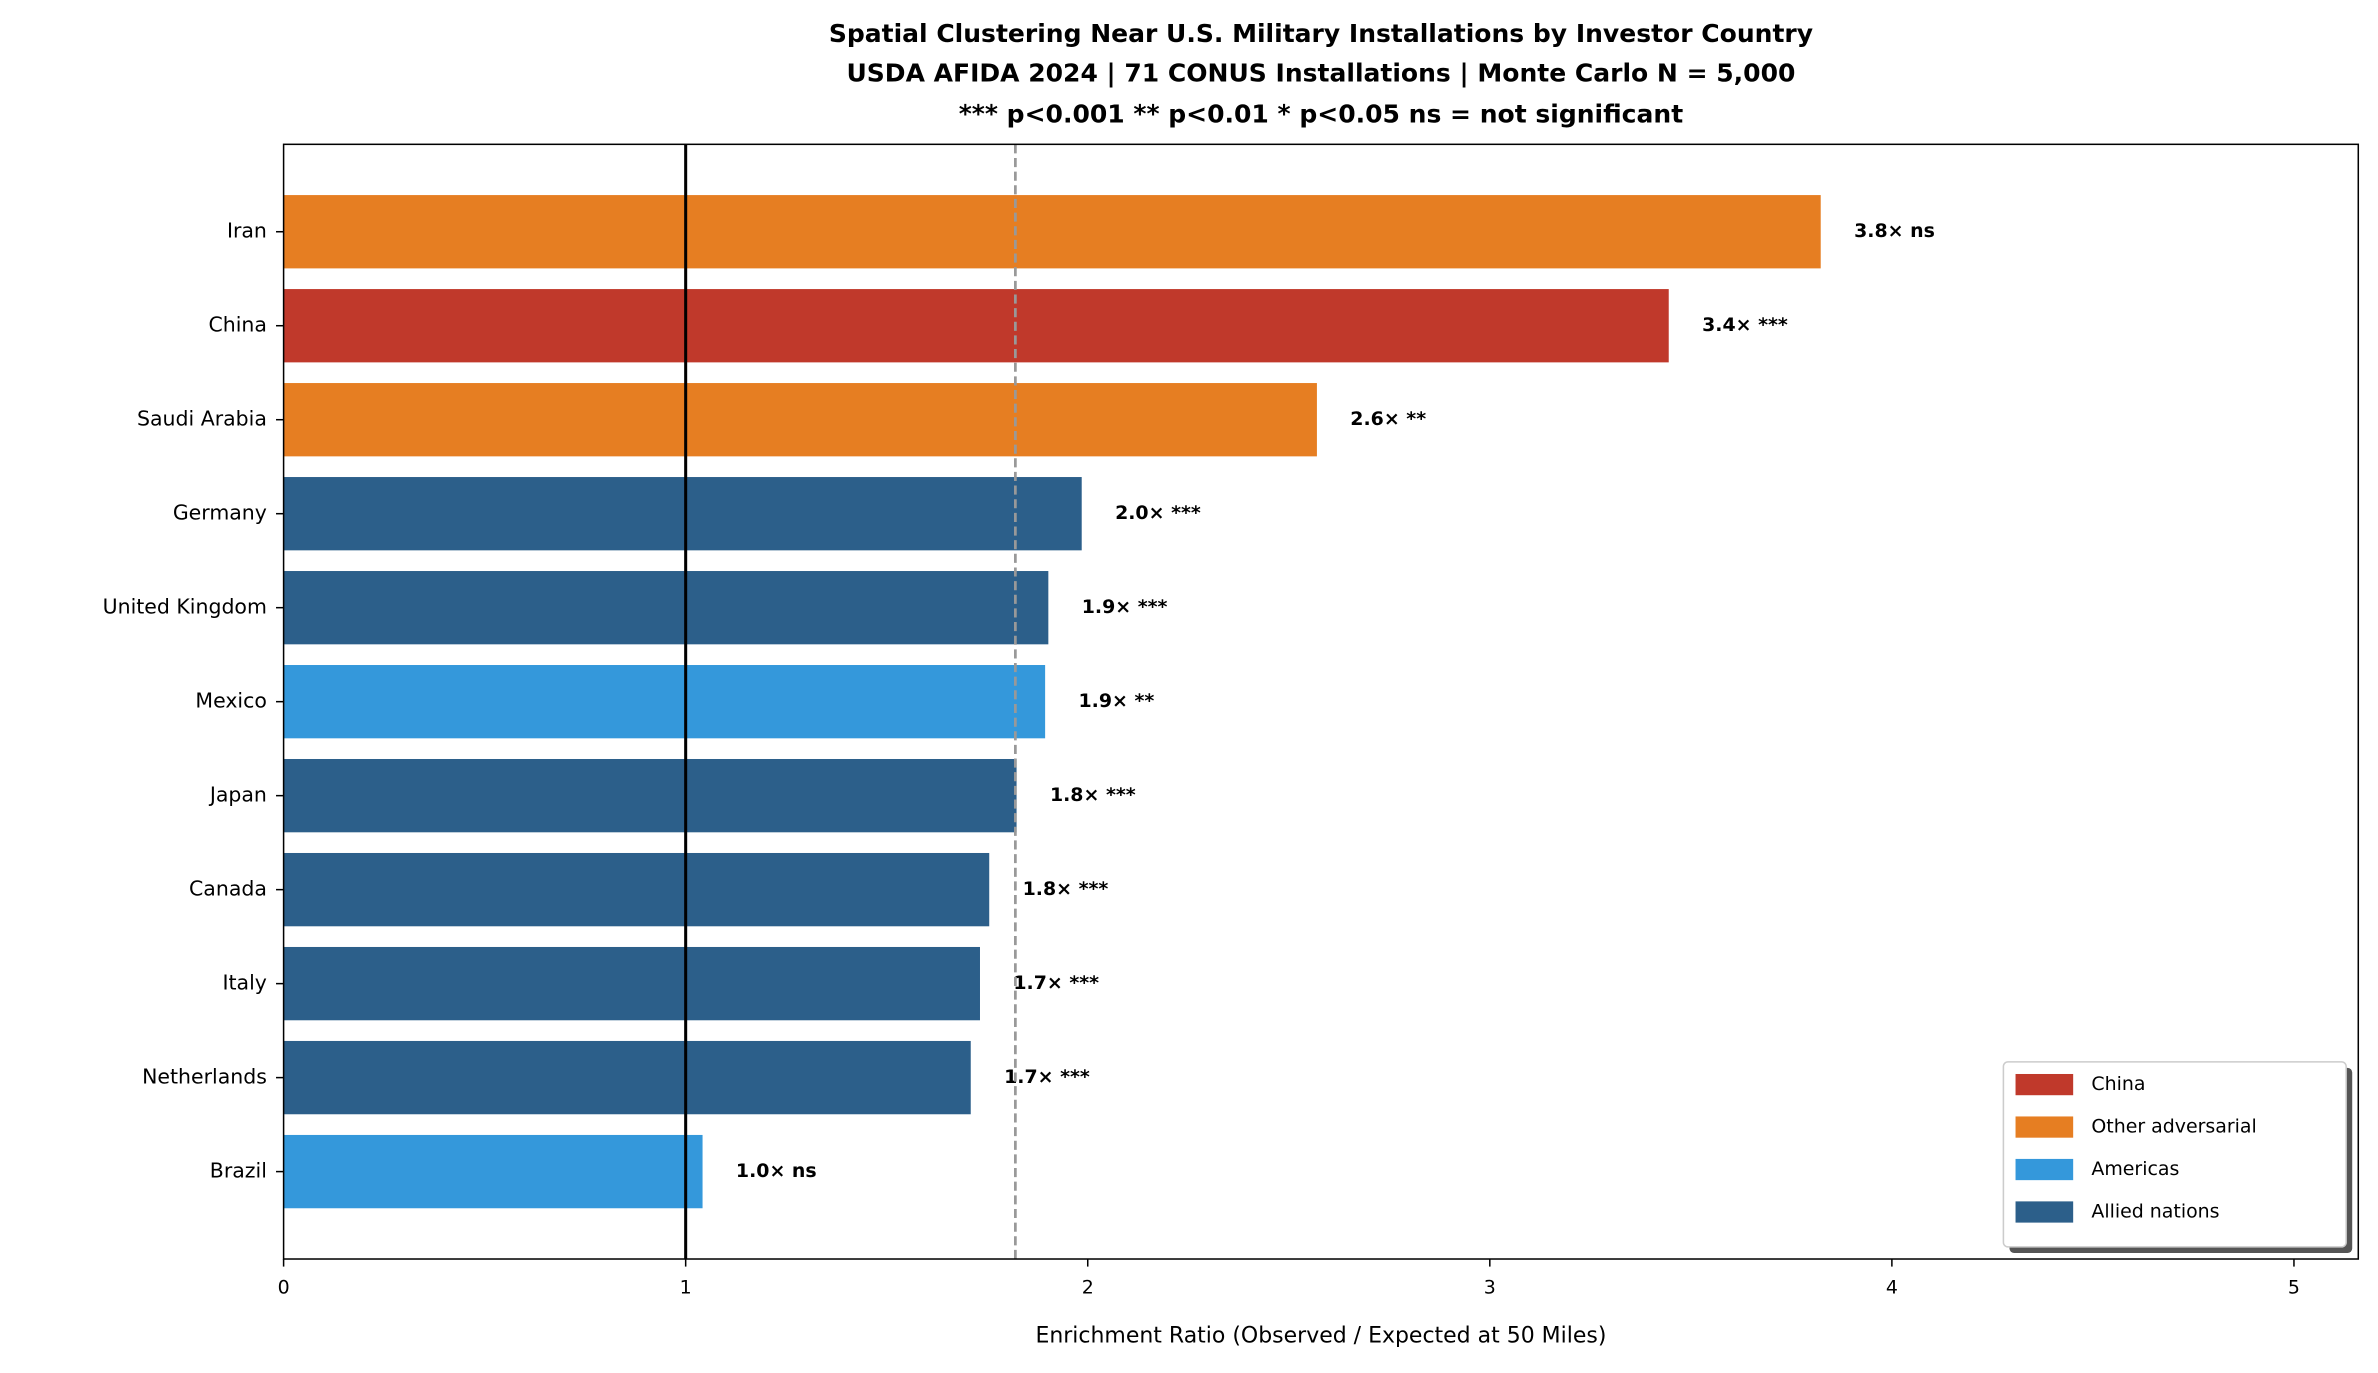 The width and height of the screenshot is (2378, 1373). What do you see at coordinates (686, 1287) in the screenshot?
I see `x-tick-label: 1` at bounding box center [686, 1287].